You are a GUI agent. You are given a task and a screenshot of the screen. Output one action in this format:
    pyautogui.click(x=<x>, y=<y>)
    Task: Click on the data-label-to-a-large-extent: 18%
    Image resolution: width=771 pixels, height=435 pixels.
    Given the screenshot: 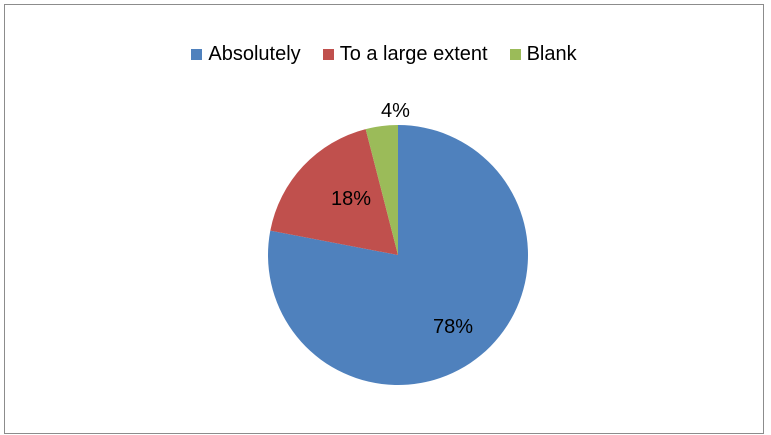 What is the action you would take?
    pyautogui.click(x=351, y=199)
    